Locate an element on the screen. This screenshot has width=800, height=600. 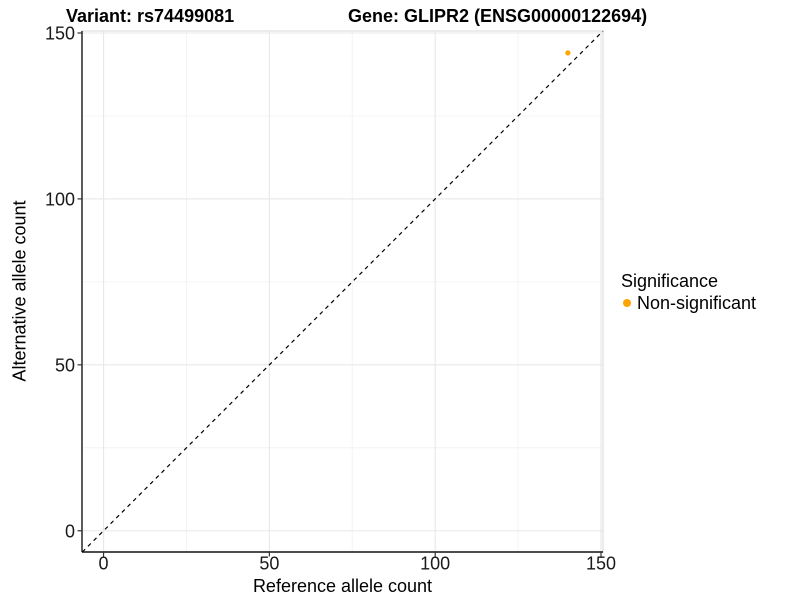
y-axis-title: Alternative allele count is located at coordinates (19, 291).